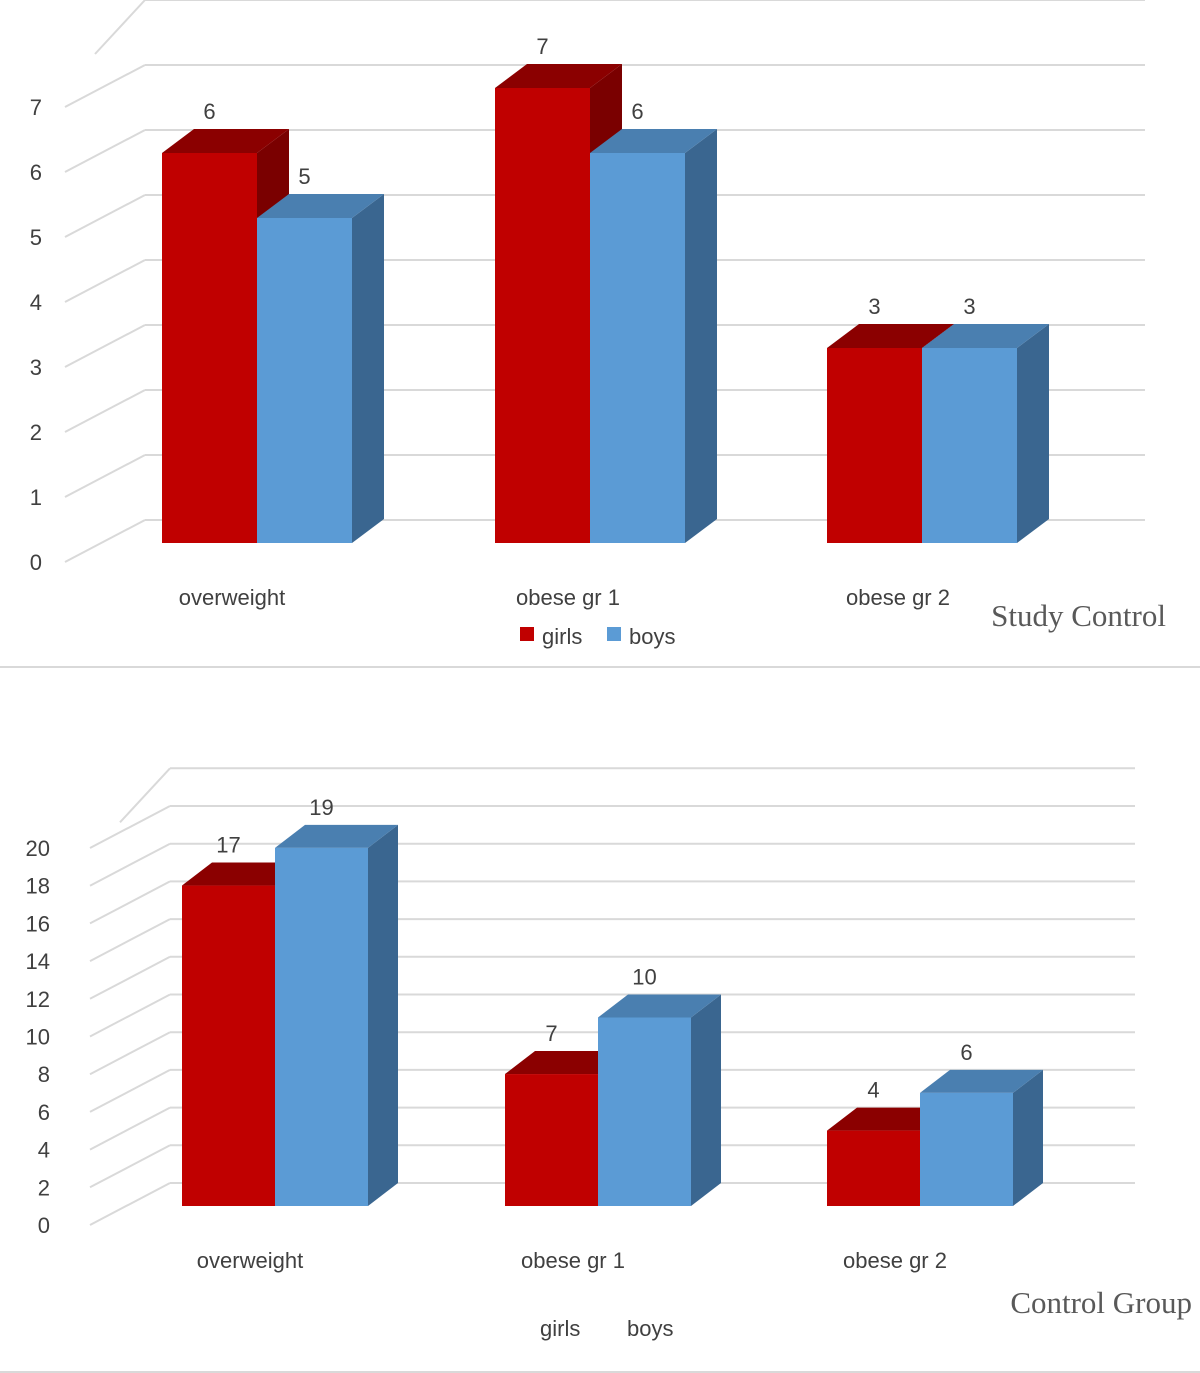 This screenshot has width=1200, height=1373. What do you see at coordinates (38, 886) in the screenshot?
I see `y-tick-label: 18` at bounding box center [38, 886].